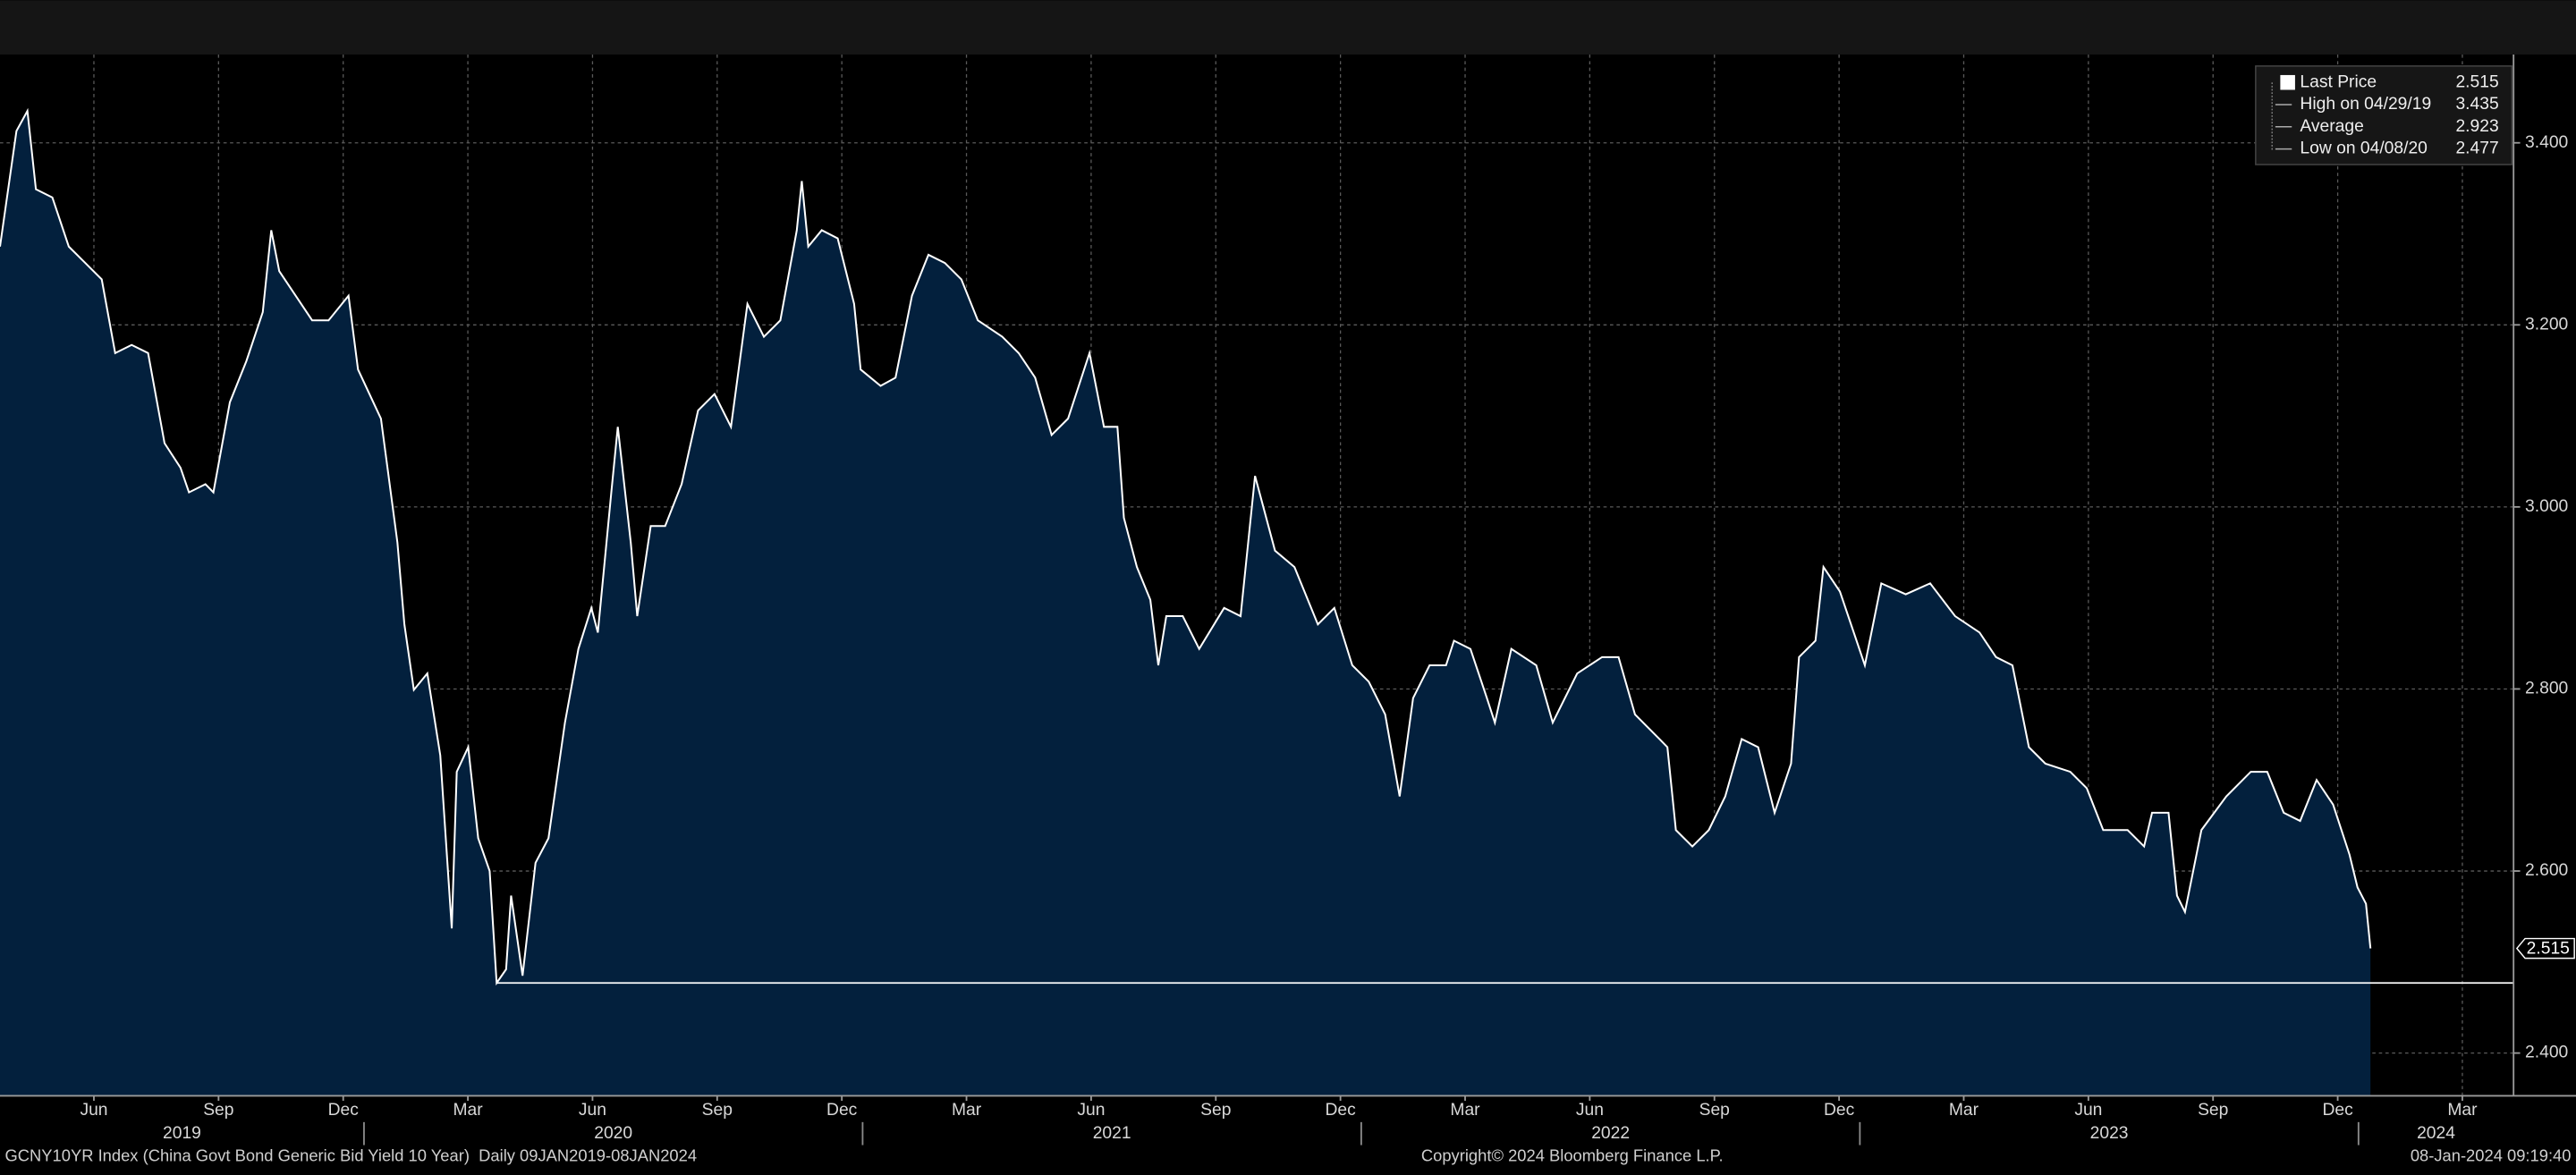  I want to click on y-tick-label: 3.200, so click(2546, 324).